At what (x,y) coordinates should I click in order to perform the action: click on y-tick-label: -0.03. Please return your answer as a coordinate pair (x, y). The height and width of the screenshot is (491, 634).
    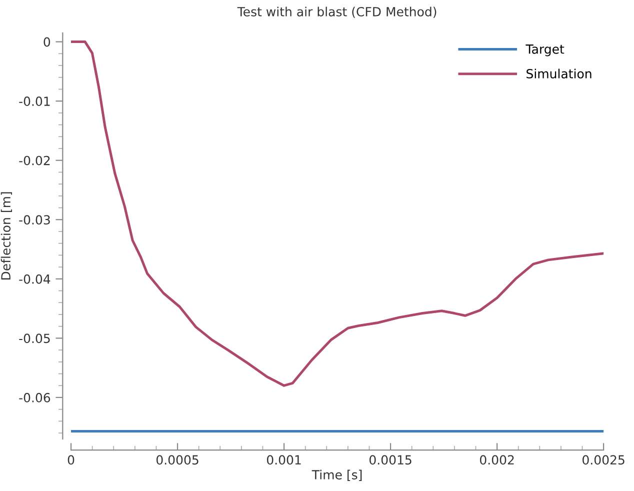
    Looking at the image, I should click on (34, 220).